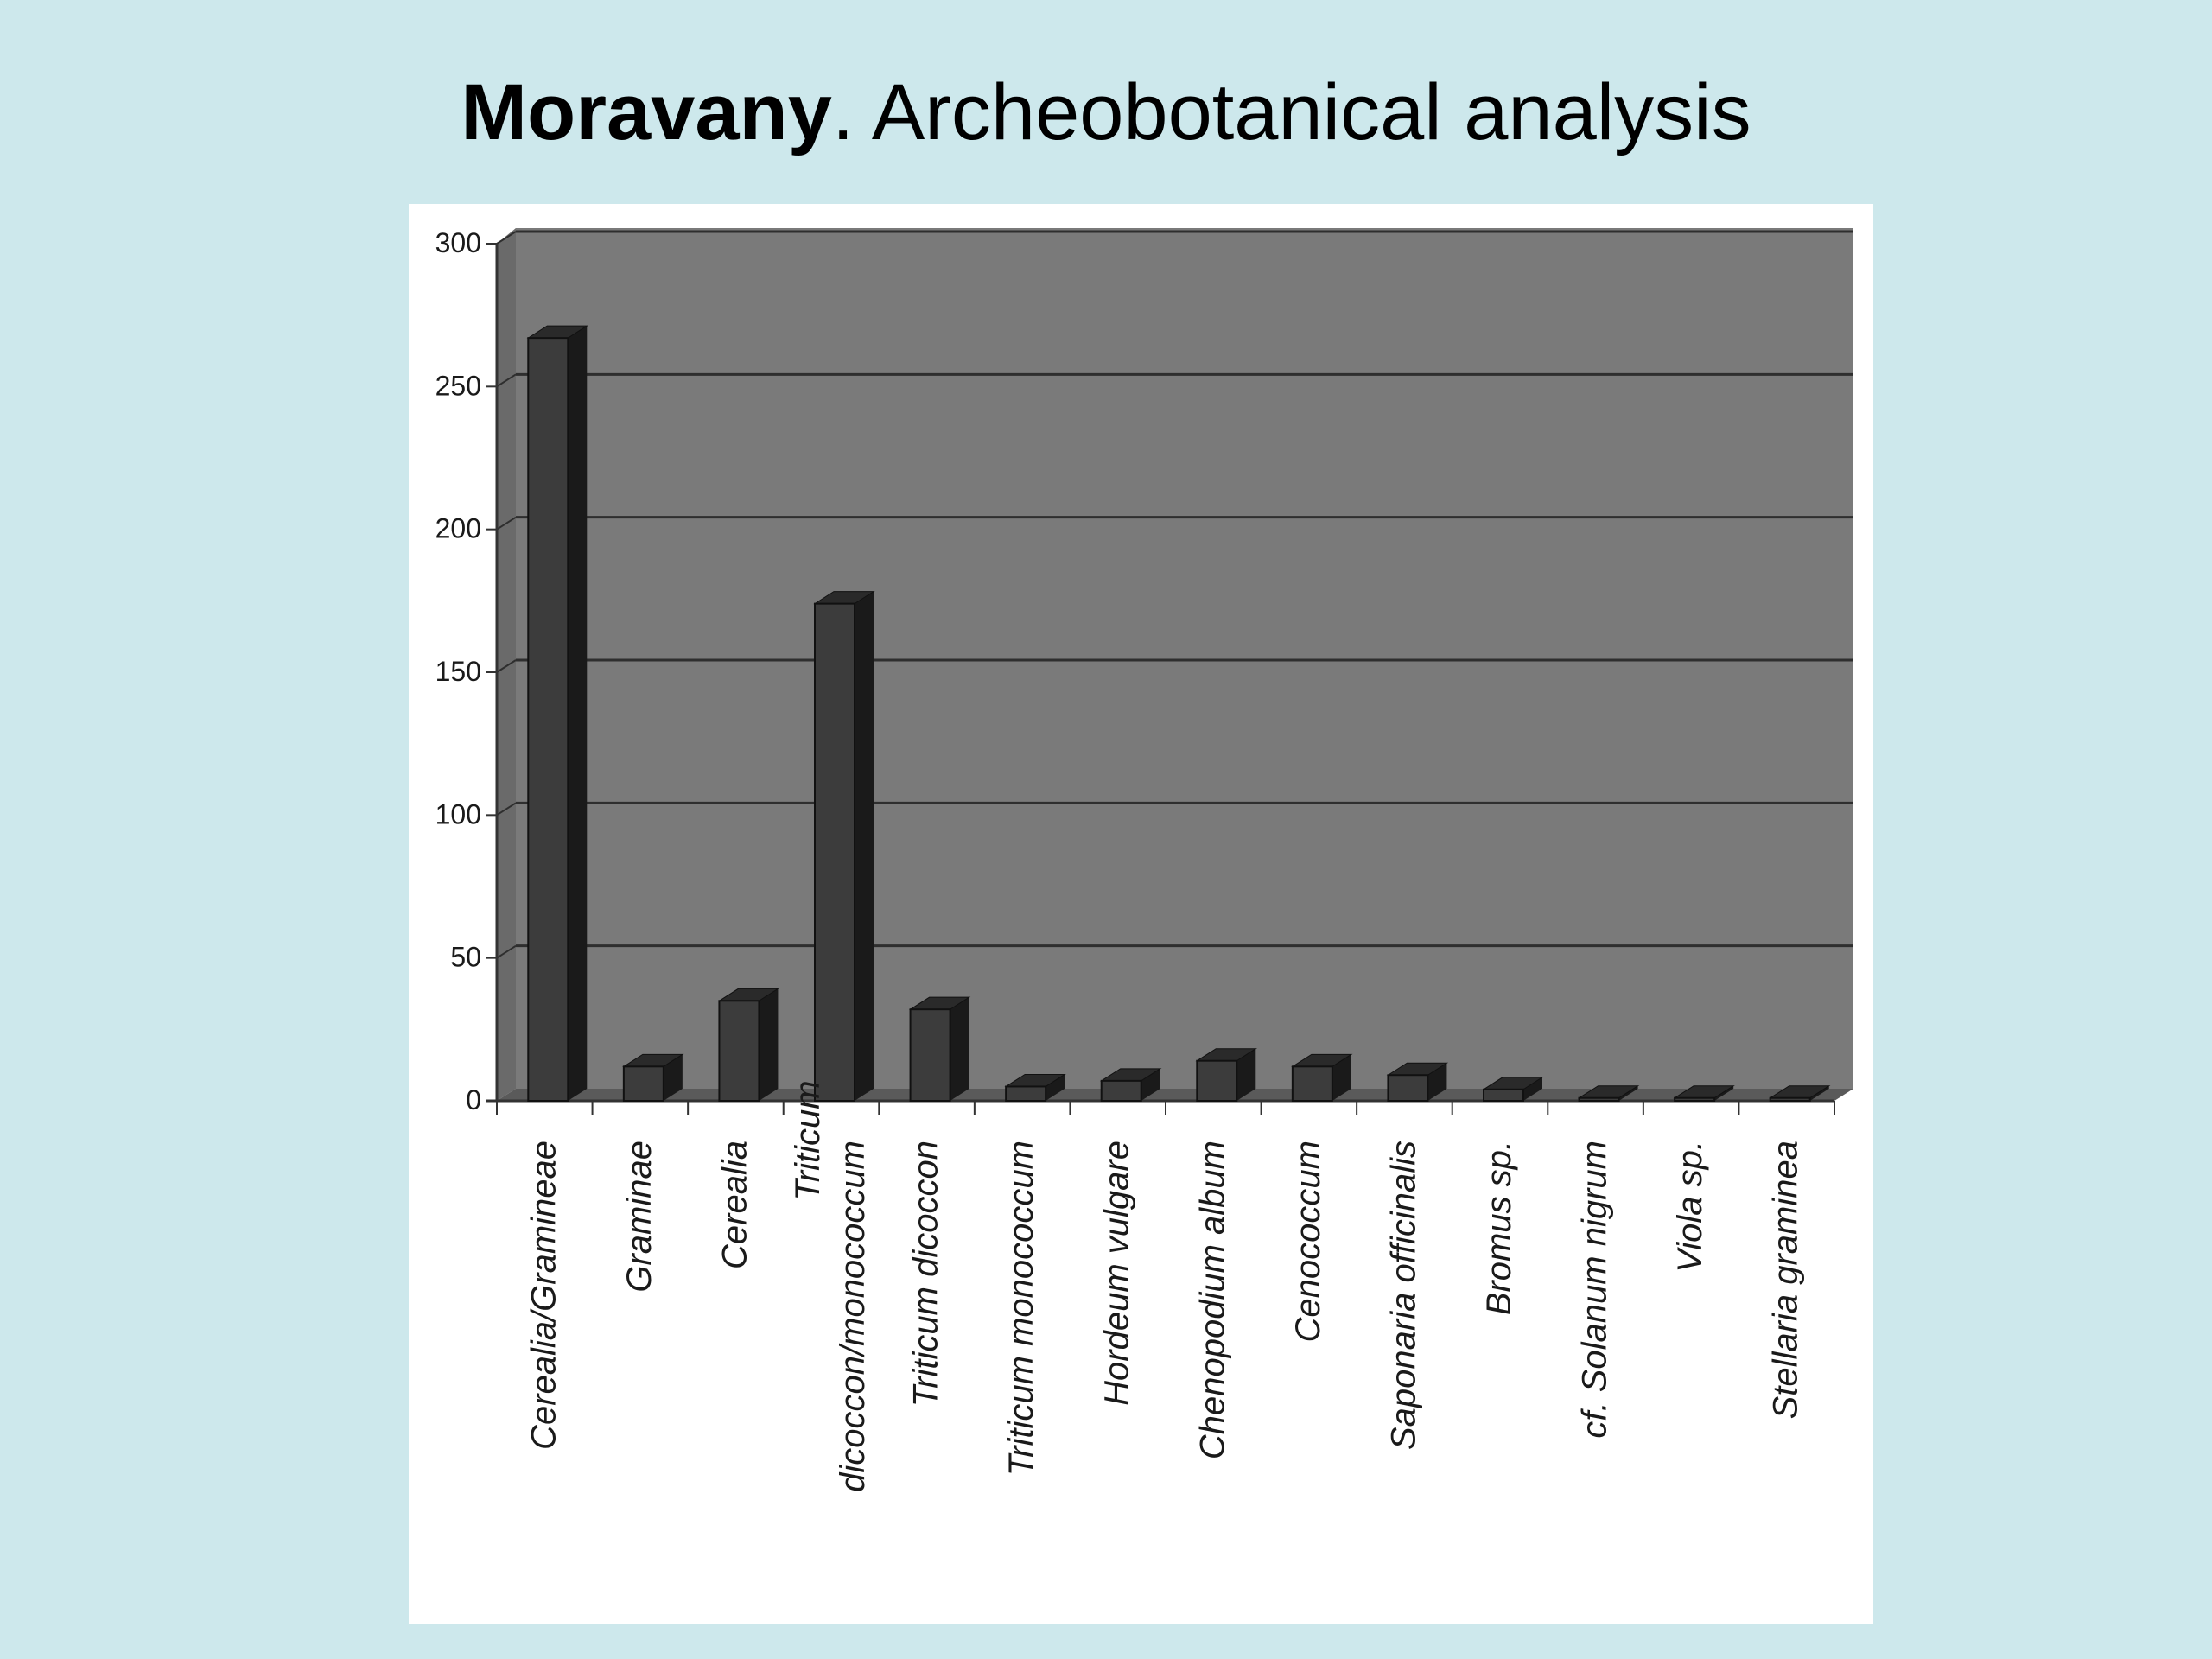 The width and height of the screenshot is (2212, 1659). I want to click on x-tick-label: cf. Solanum nigrum, so click(1595, 1290).